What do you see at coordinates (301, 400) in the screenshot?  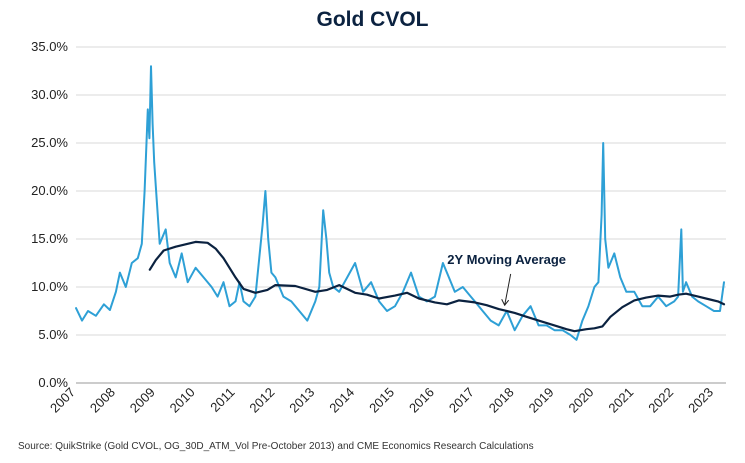 I see `x-tick-label: 2013` at bounding box center [301, 400].